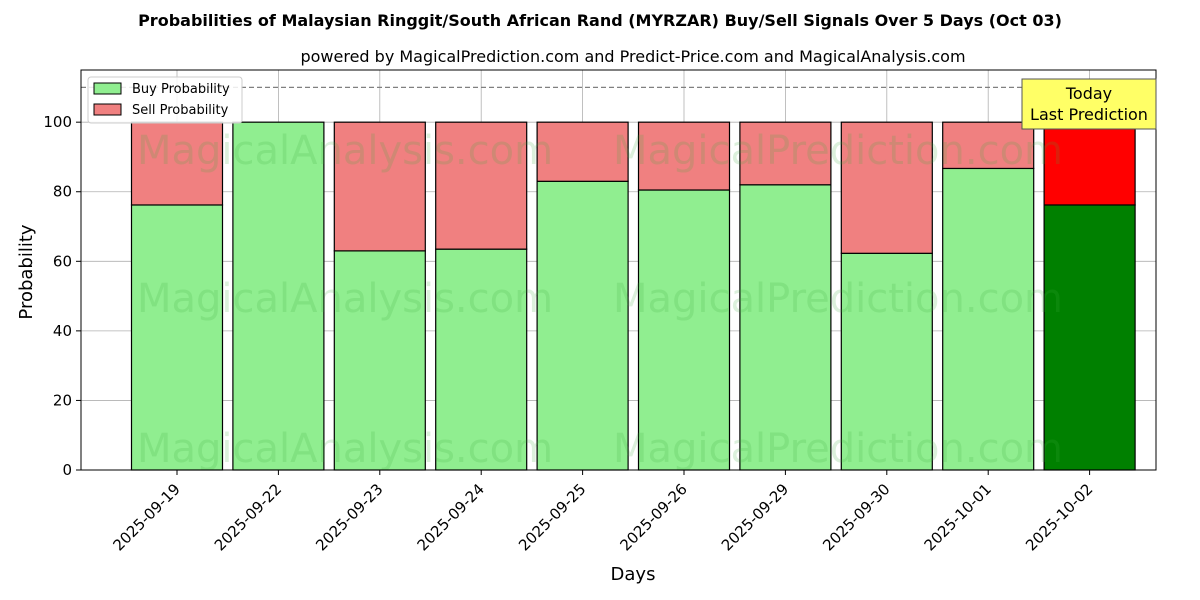 This screenshot has height=600, width=1200. I want to click on y-tick-label: 0, so click(67, 470).